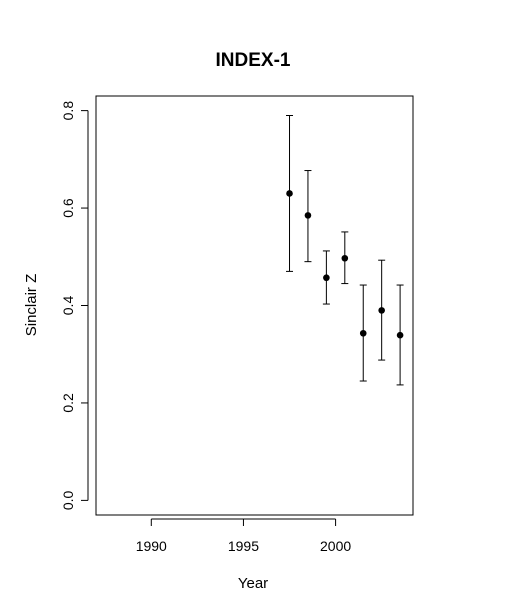 Image resolution: width=510 pixels, height=612 pixels. Describe the element at coordinates (68, 208) in the screenshot. I see `y-tick-label-3: 0.6` at that location.